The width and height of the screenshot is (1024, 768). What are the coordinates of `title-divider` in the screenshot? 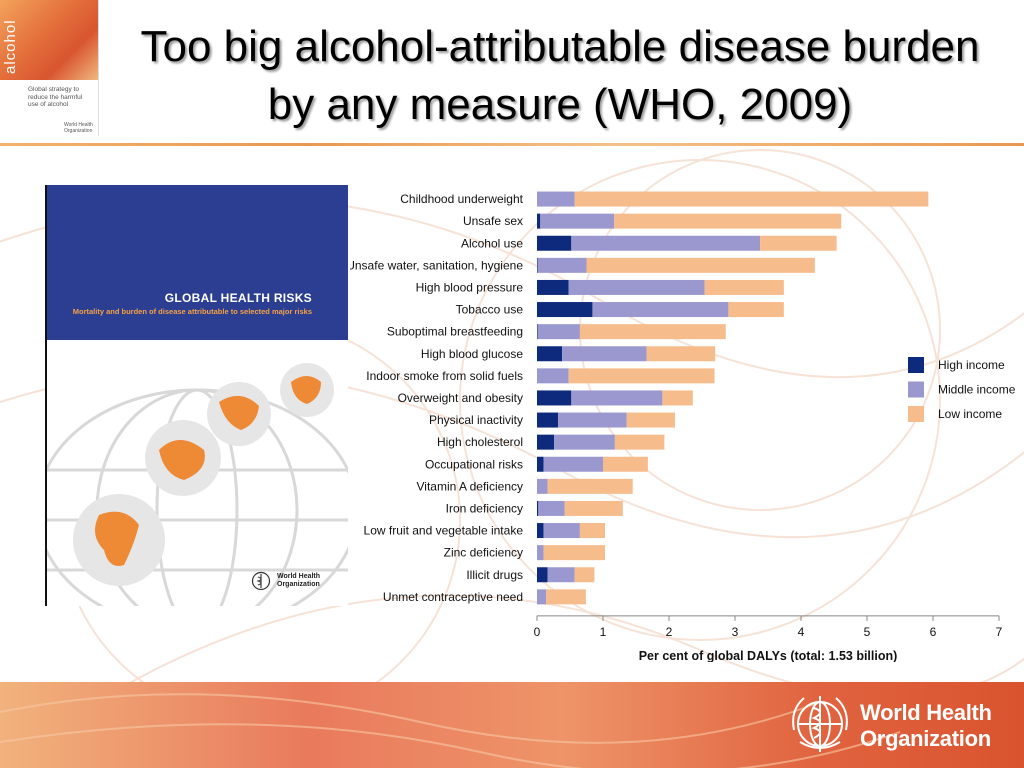 It's located at (512, 144).